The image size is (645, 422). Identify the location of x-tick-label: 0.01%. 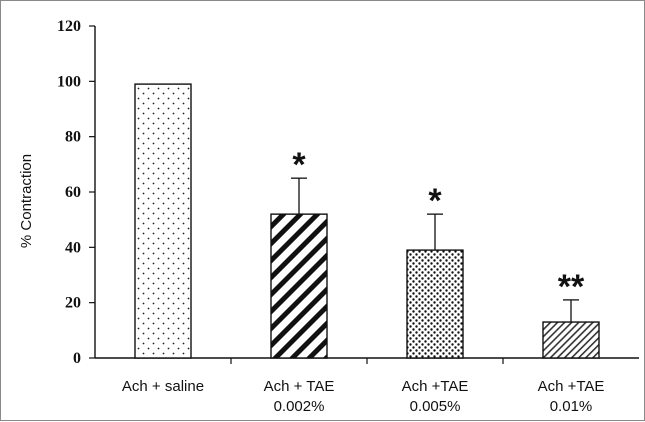
(571, 406).